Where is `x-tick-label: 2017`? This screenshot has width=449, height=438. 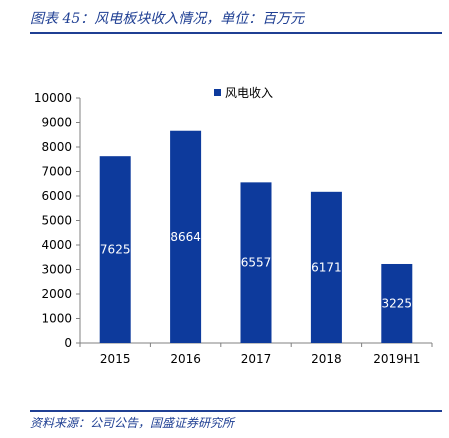 x-tick-label: 2017 is located at coordinates (256, 359).